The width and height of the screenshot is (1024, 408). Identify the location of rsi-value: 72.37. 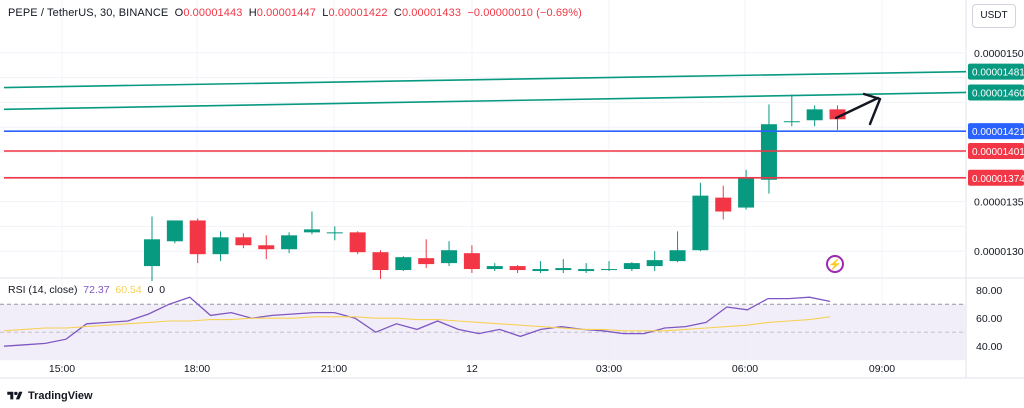
(96, 290).